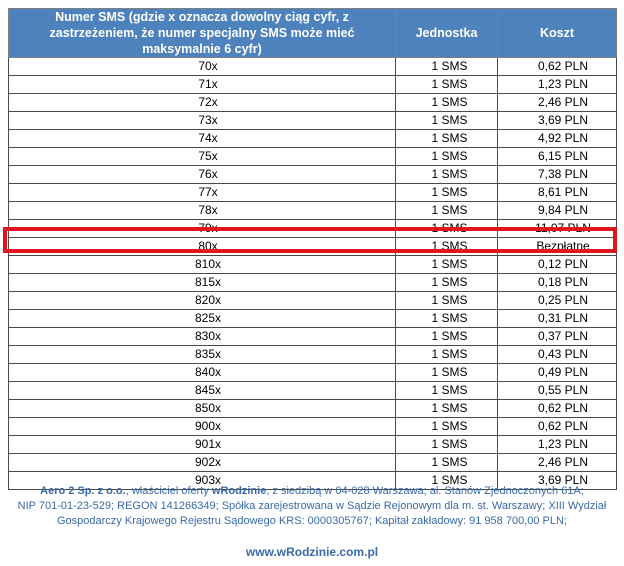 This screenshot has width=624, height=566. What do you see at coordinates (202, 228) in the screenshot?
I see `cell-number: 79x` at bounding box center [202, 228].